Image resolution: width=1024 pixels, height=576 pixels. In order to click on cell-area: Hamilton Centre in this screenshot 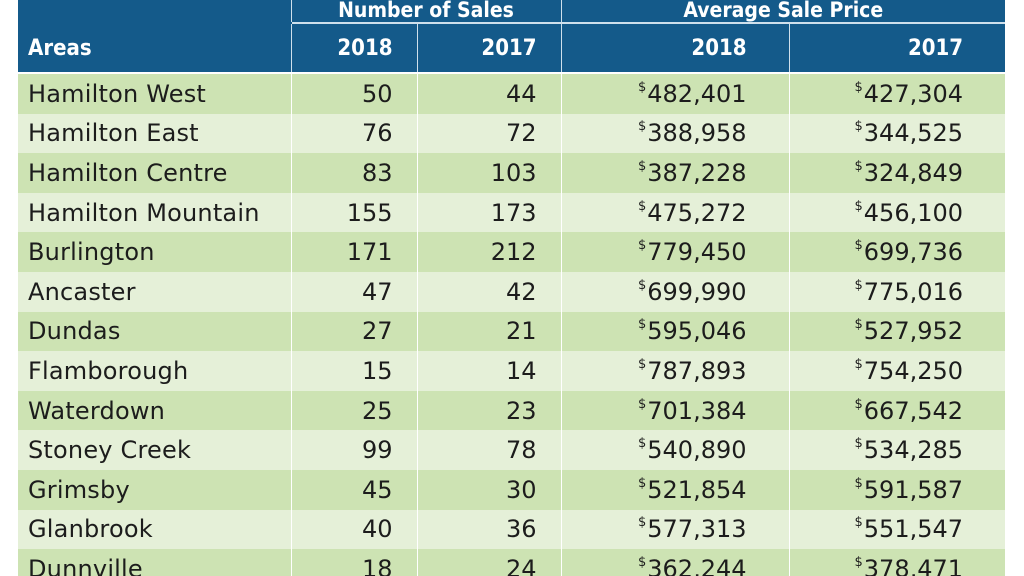, I will do `click(154, 173)`.